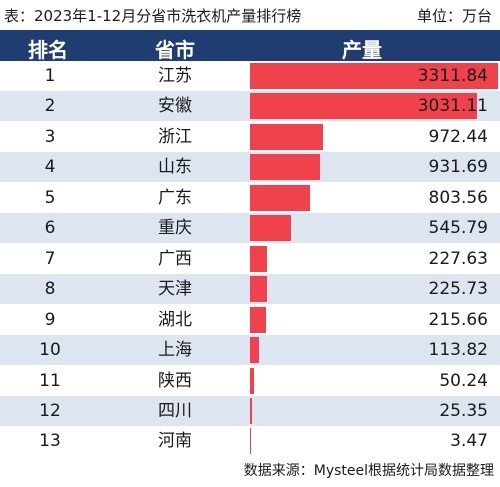 This screenshot has width=500, height=487. What do you see at coordinates (458, 136) in the screenshot?
I see `value-label: 972.44` at bounding box center [458, 136].